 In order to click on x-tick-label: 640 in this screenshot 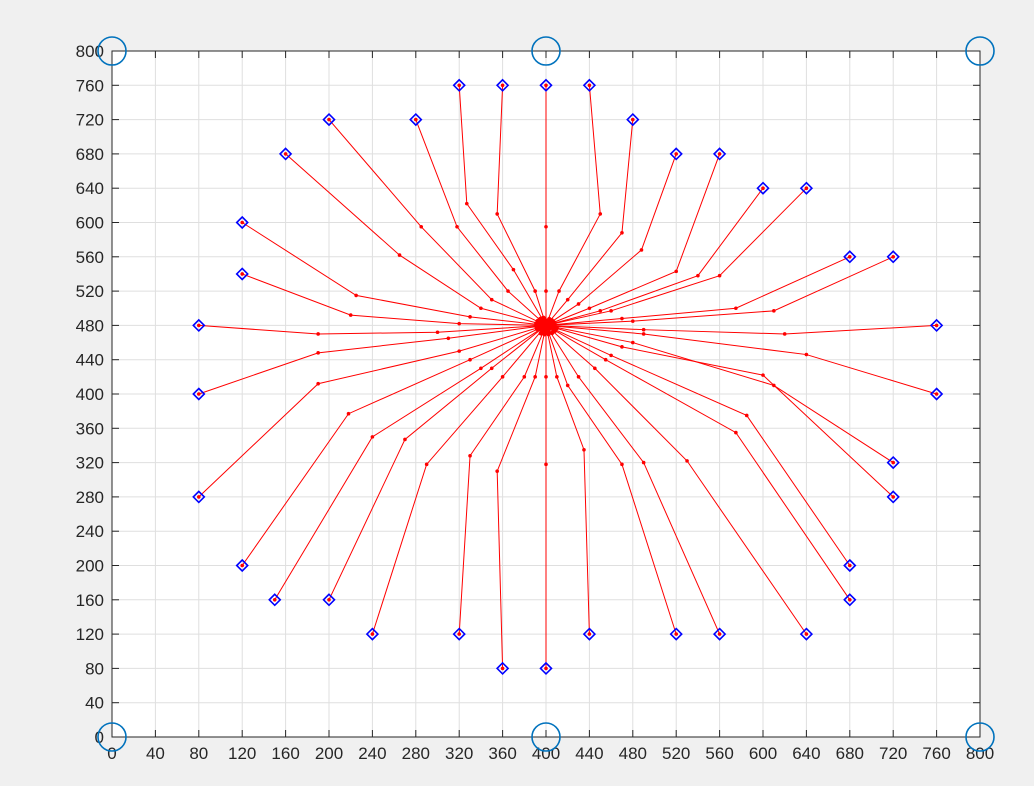, I will do `click(806, 753)`.